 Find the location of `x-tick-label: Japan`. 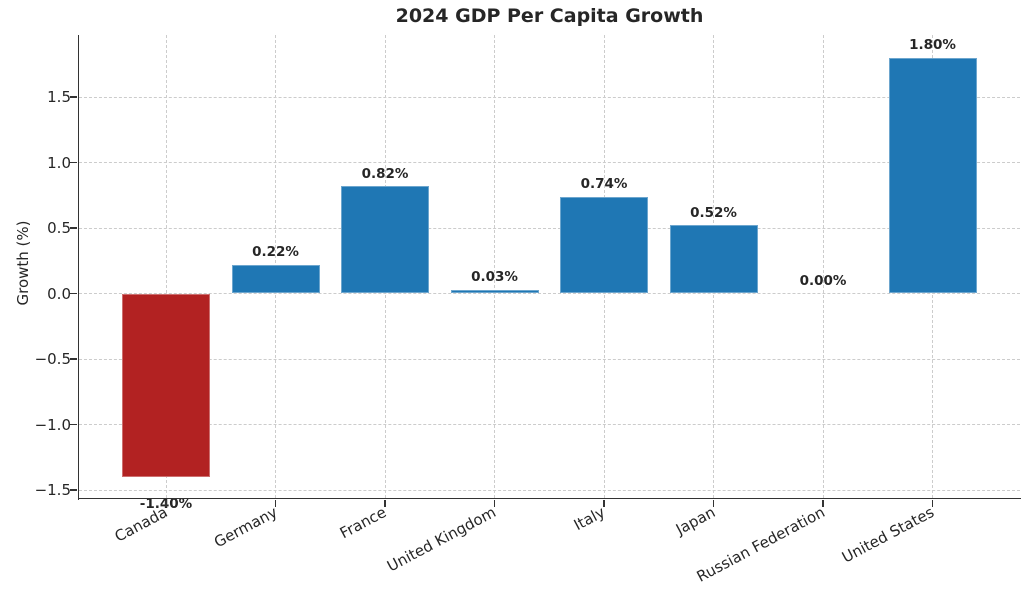

x-tick-label: Japan is located at coordinates (695, 521).